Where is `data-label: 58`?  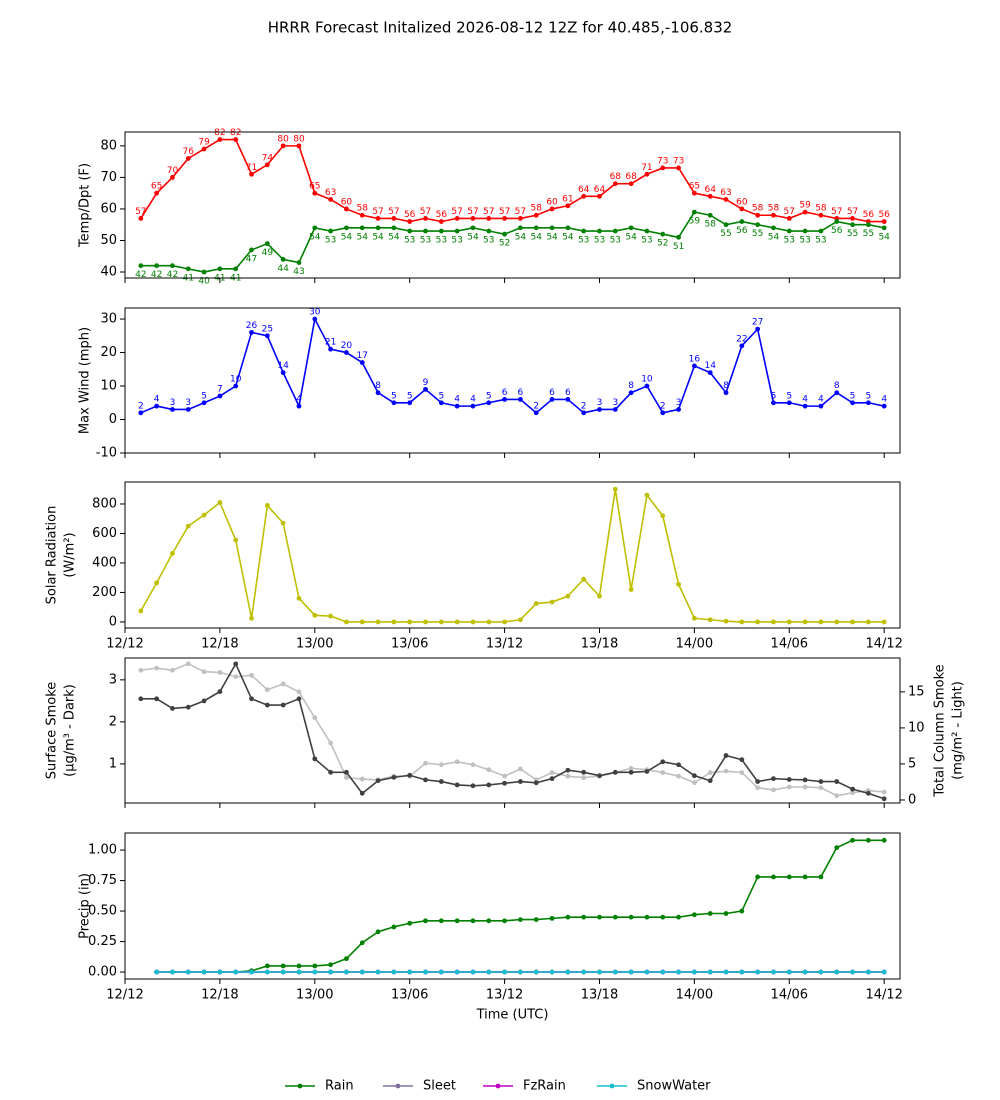
data-label: 58 is located at coordinates (363, 209).